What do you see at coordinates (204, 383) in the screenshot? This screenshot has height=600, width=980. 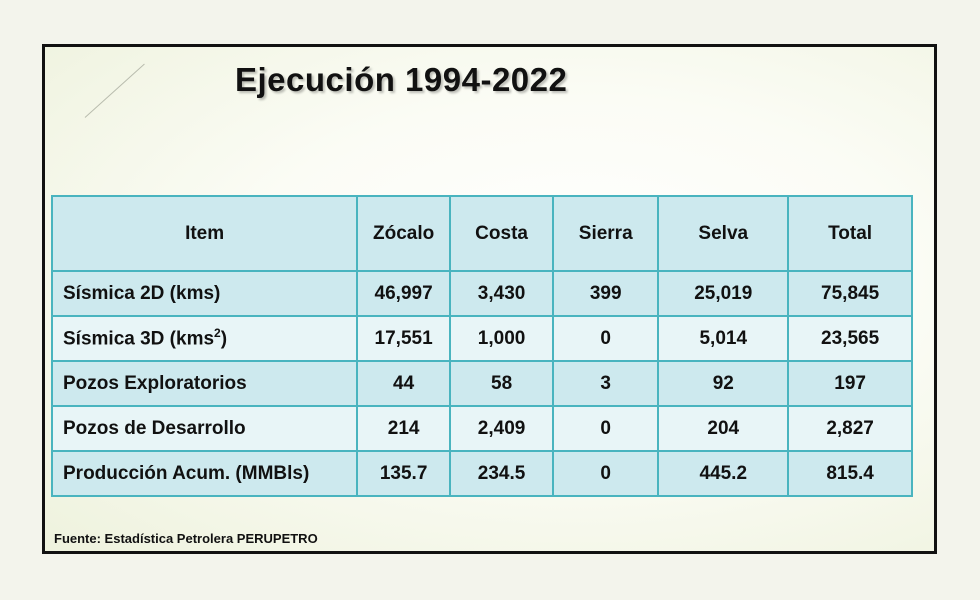 I see `row-label: Pozos Exploratorios` at bounding box center [204, 383].